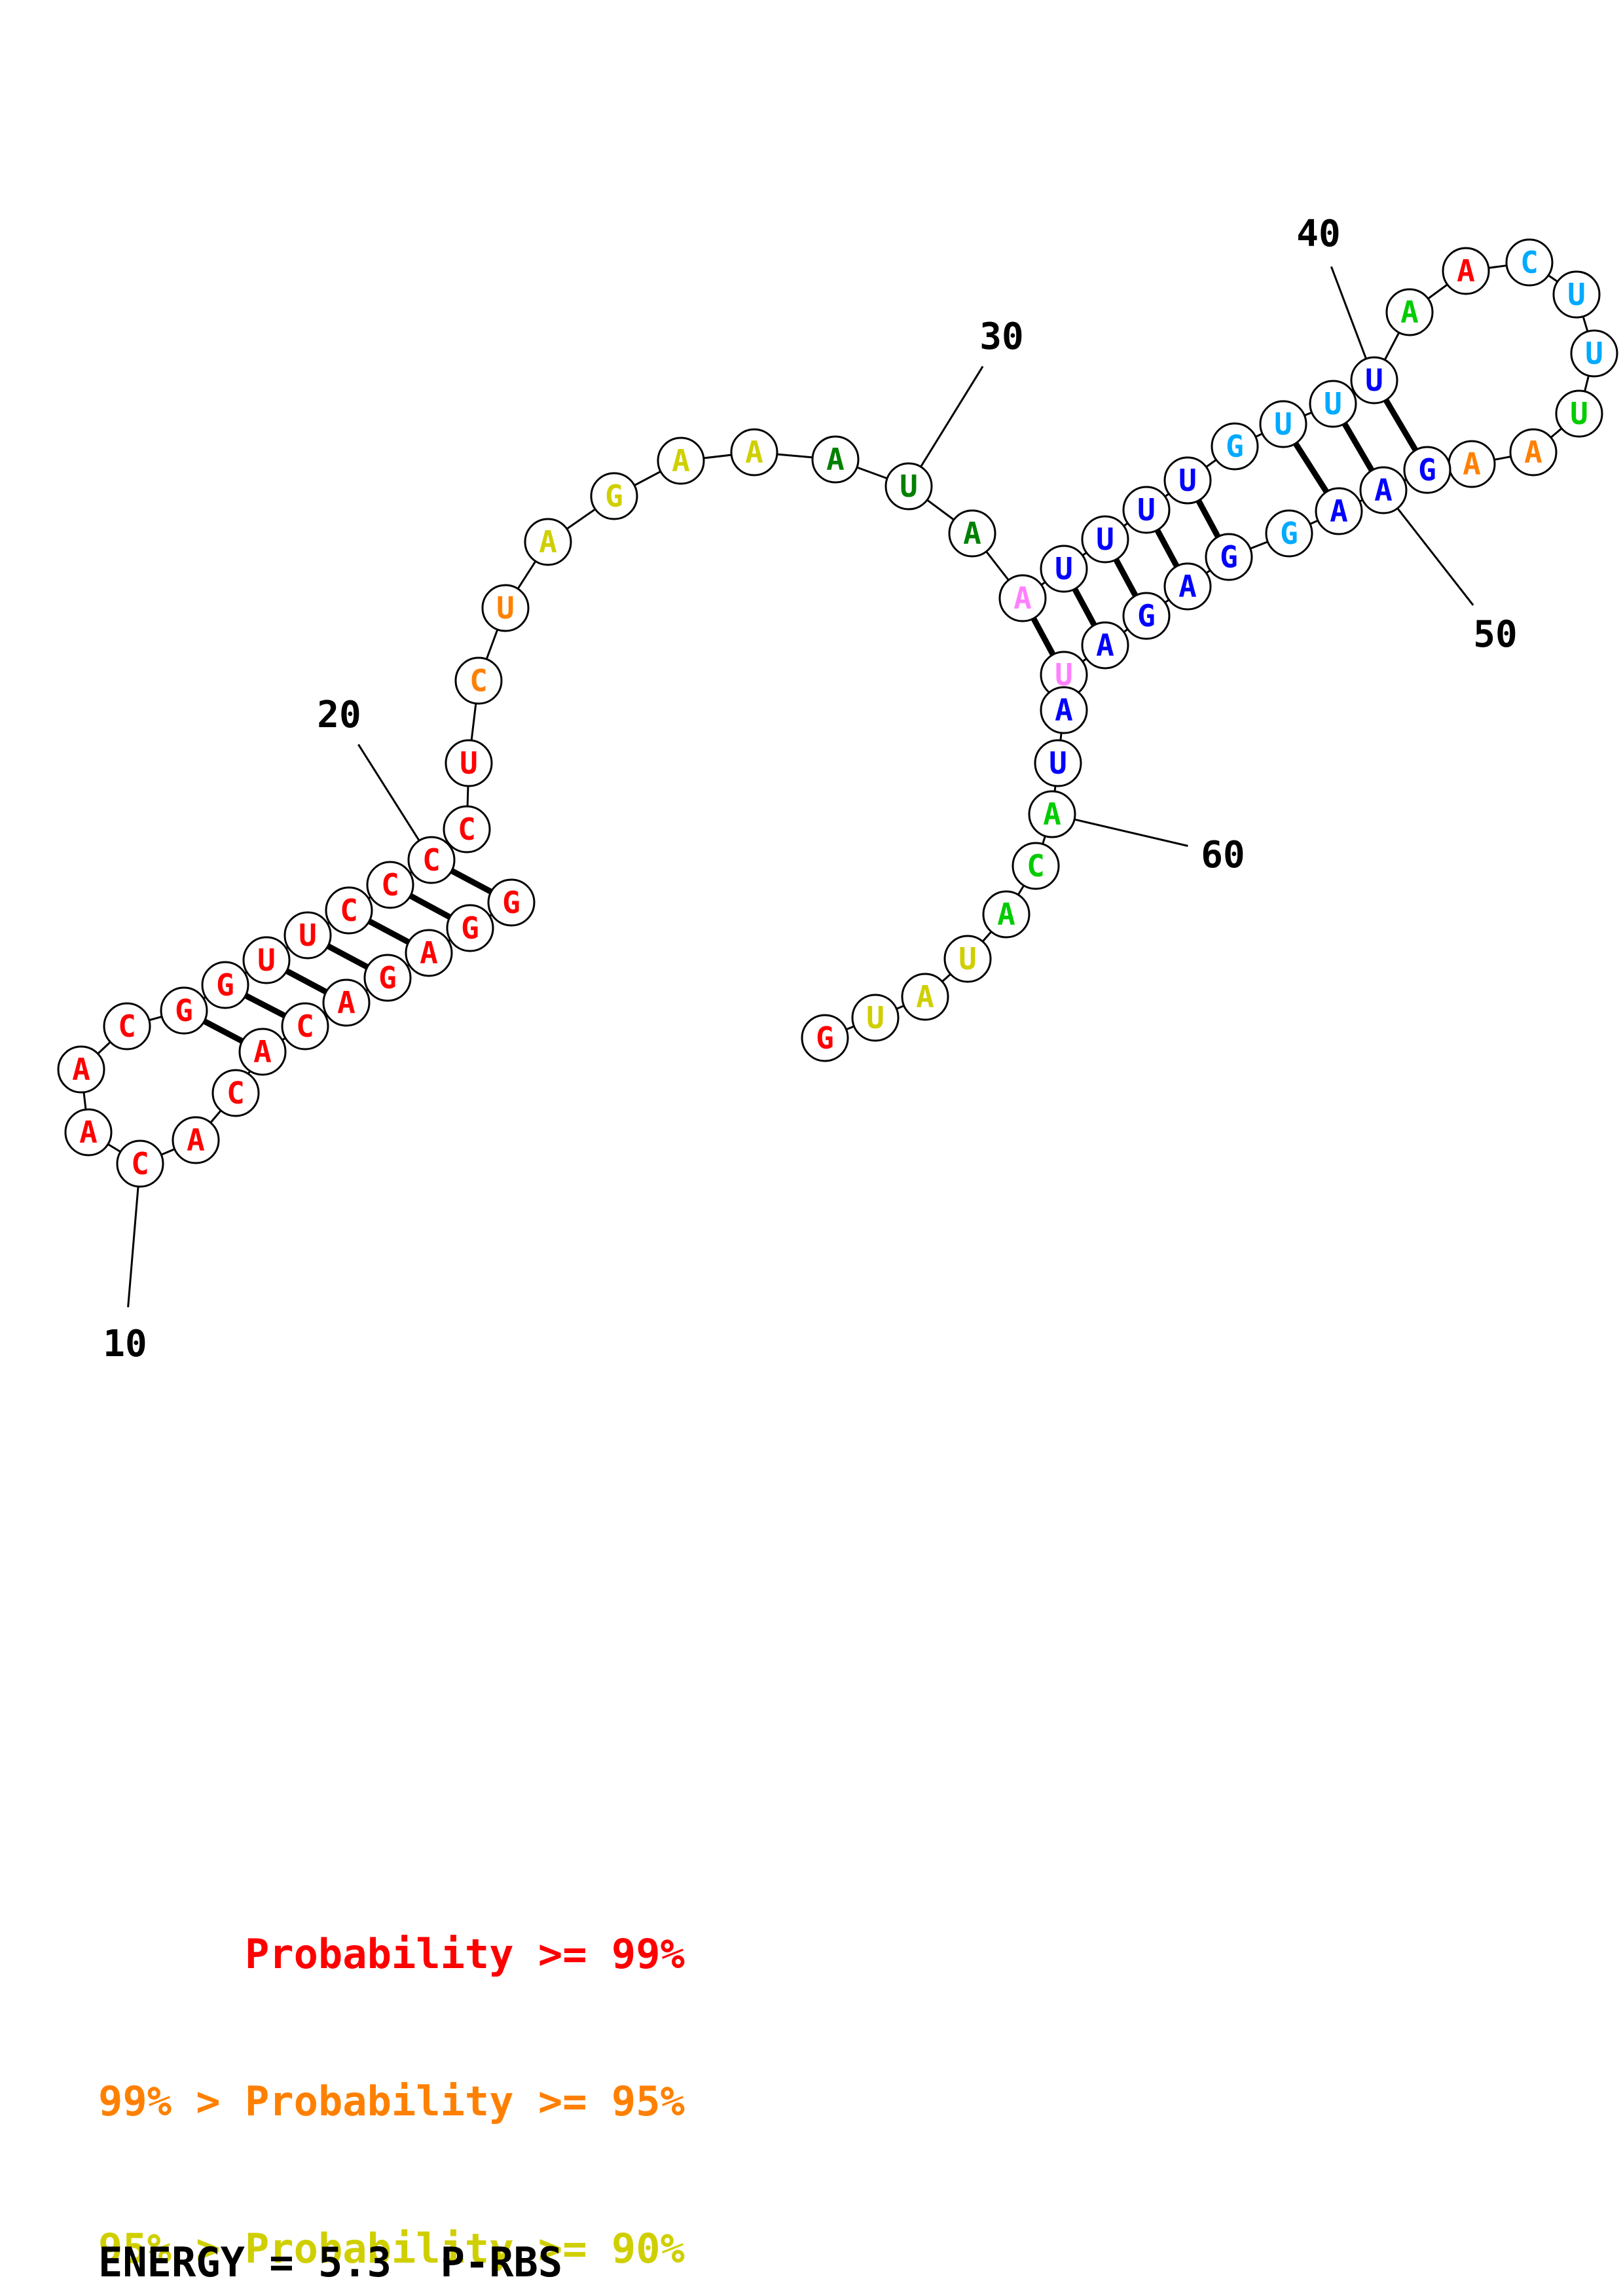 The height and width of the screenshot is (2296, 1623). What do you see at coordinates (339, 715) in the screenshot?
I see `position-number-label: 20` at bounding box center [339, 715].